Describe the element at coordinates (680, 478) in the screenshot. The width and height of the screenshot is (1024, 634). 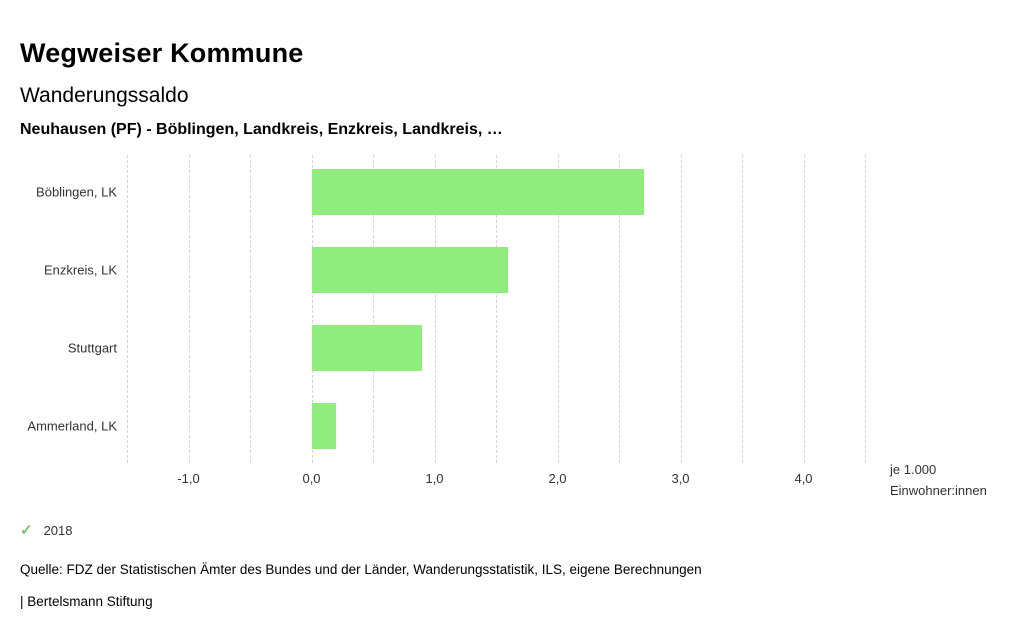
I see `x-tick-label: 3,0` at that location.